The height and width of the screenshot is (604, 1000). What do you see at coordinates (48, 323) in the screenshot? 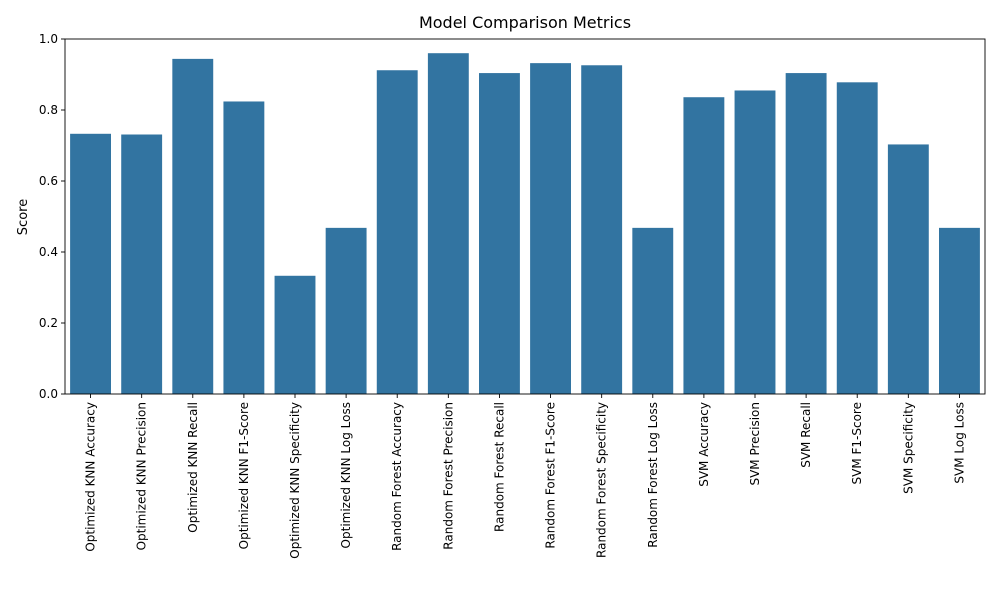
I see `y-tick-label: 0.2` at bounding box center [48, 323].